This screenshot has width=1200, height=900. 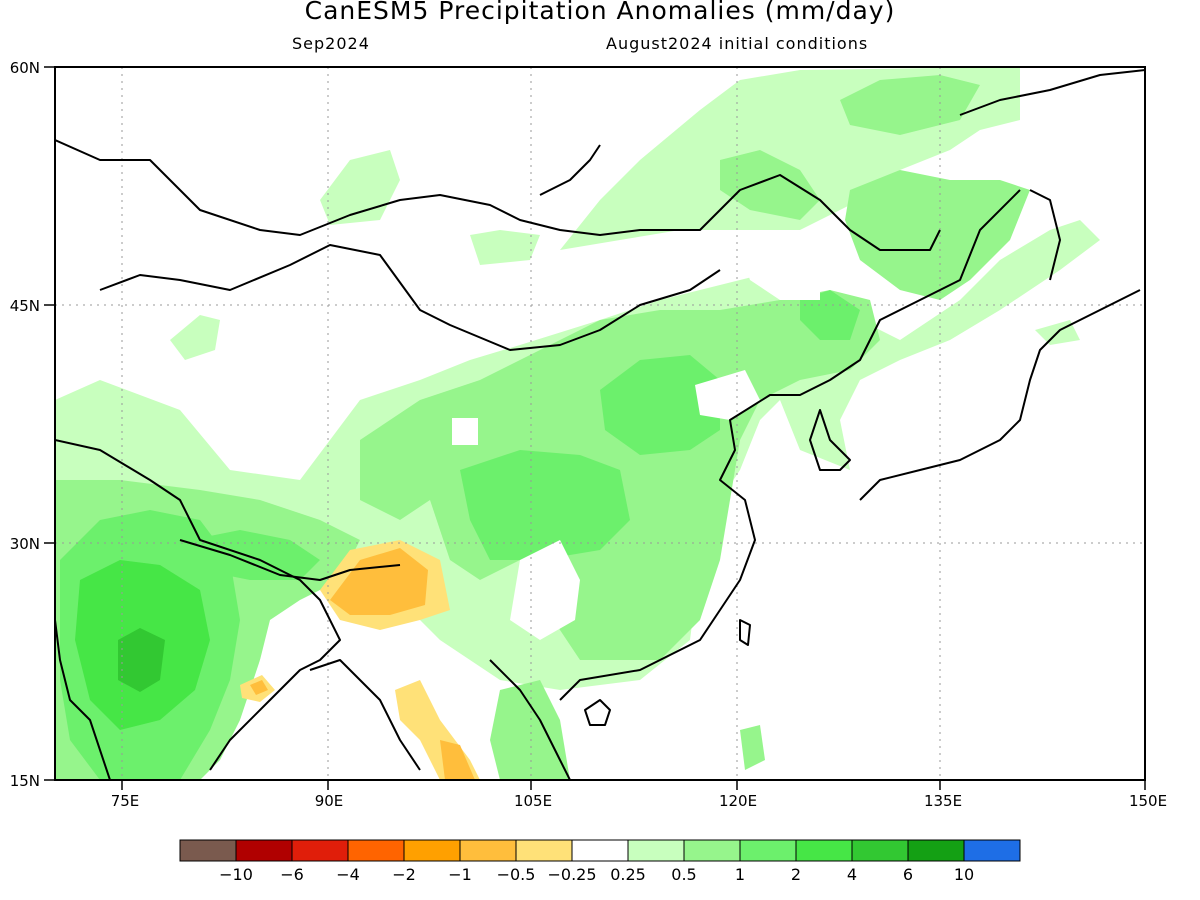 What do you see at coordinates (25, 306) in the screenshot?
I see `lat-label: 45N` at bounding box center [25, 306].